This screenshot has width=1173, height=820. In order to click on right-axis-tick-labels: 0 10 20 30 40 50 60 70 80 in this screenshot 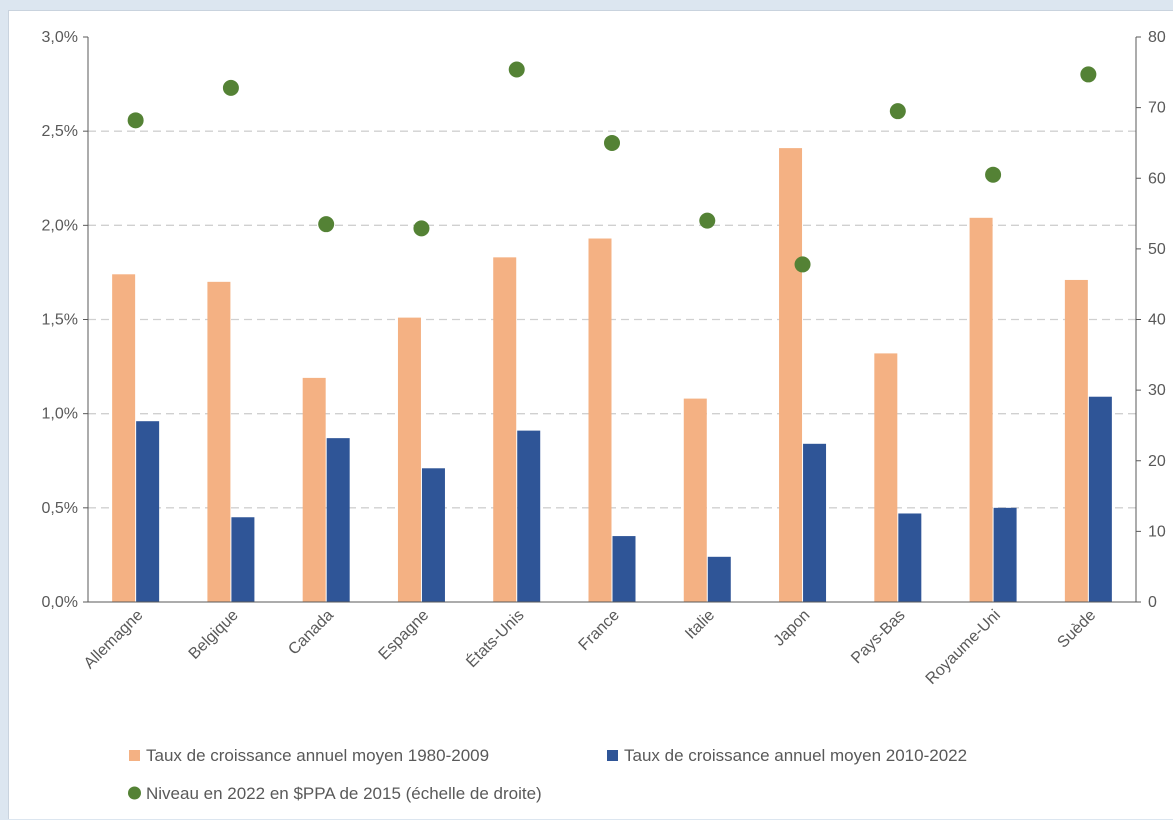, I will do `click(1157, 320)`.